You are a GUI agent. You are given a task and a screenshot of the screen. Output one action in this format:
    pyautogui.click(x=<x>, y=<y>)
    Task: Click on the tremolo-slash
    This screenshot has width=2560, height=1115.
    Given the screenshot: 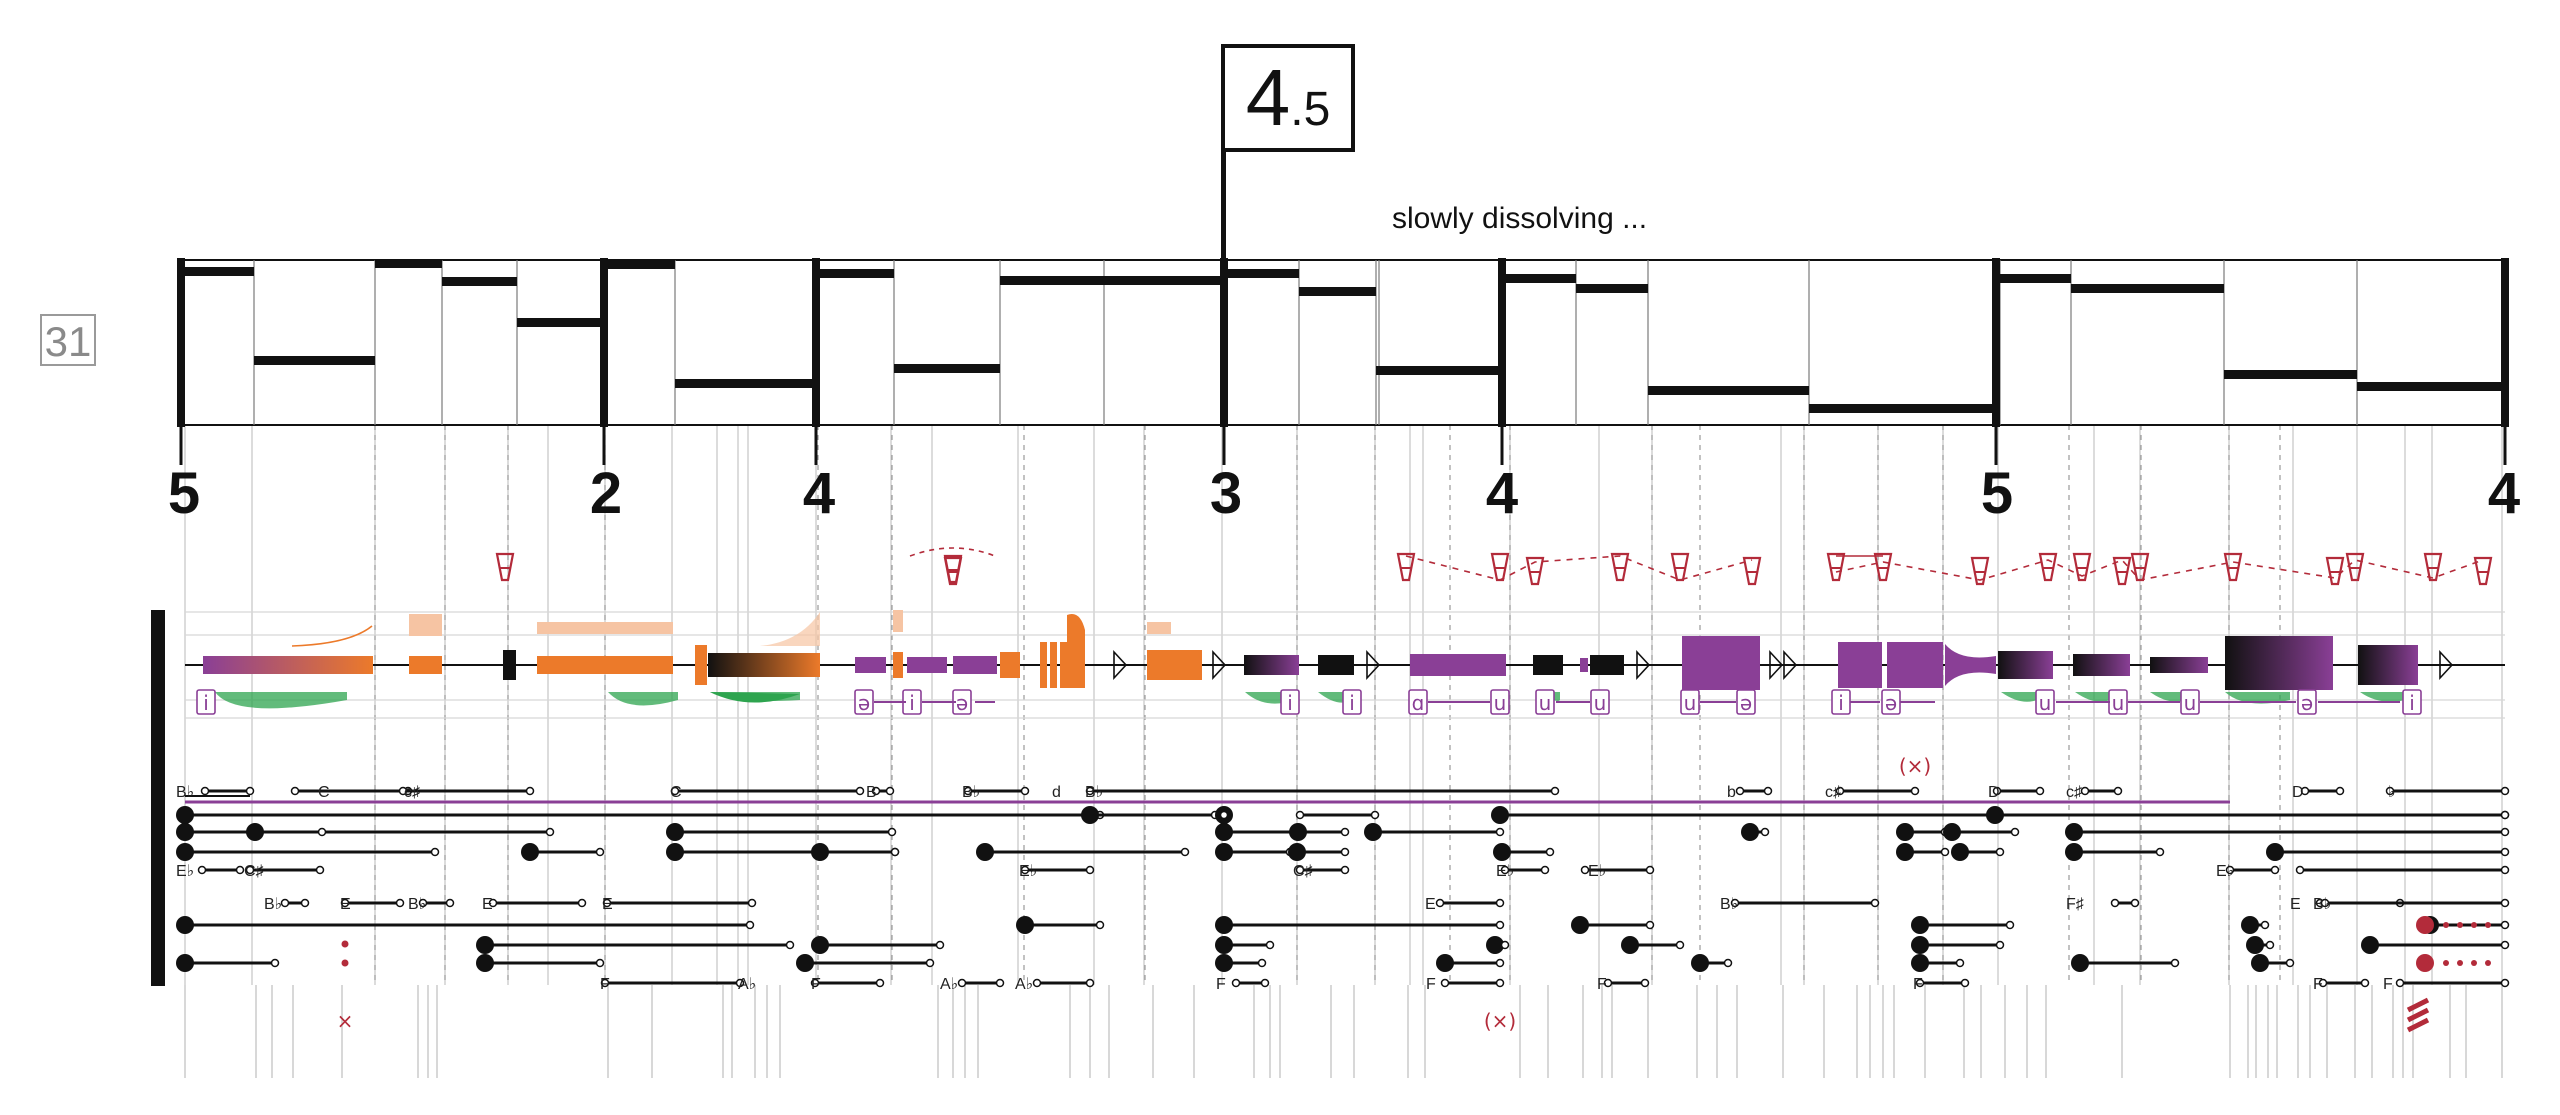 What is the action you would take?
    pyautogui.click(x=2418, y=1015)
    